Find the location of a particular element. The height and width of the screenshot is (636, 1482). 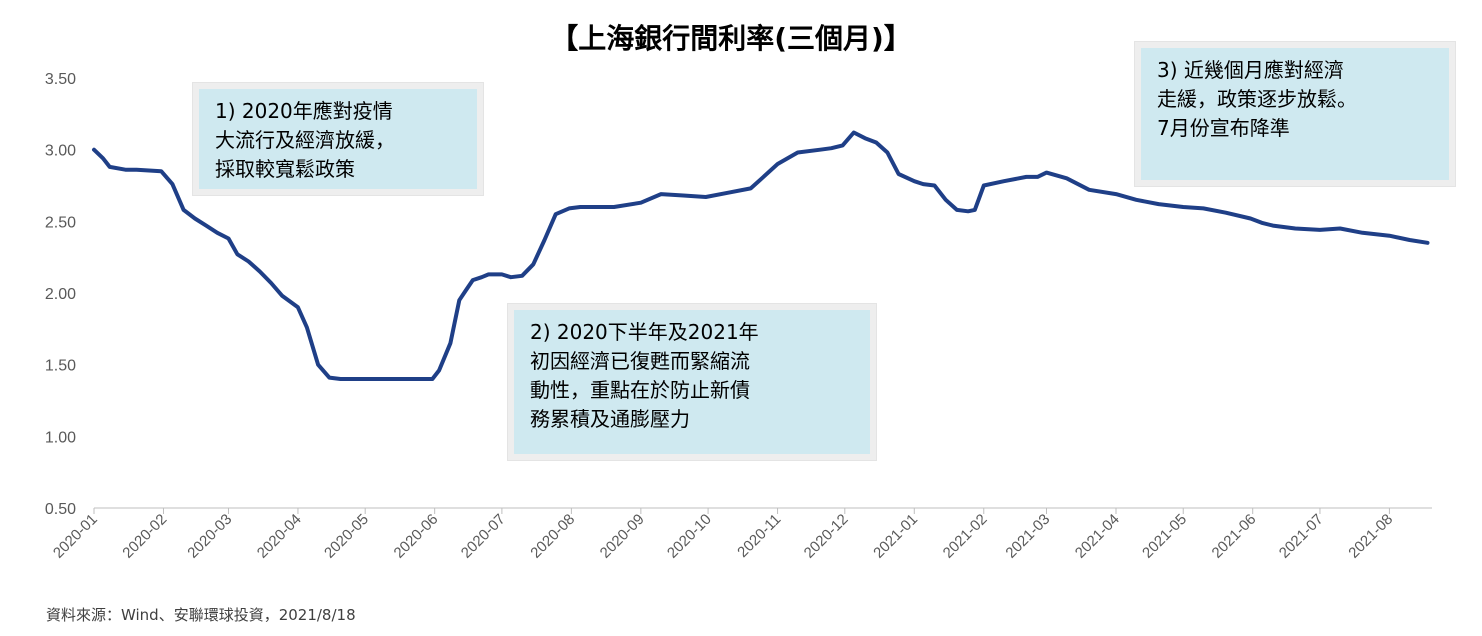

x-tick-label: 2020-12 is located at coordinates (826, 536).